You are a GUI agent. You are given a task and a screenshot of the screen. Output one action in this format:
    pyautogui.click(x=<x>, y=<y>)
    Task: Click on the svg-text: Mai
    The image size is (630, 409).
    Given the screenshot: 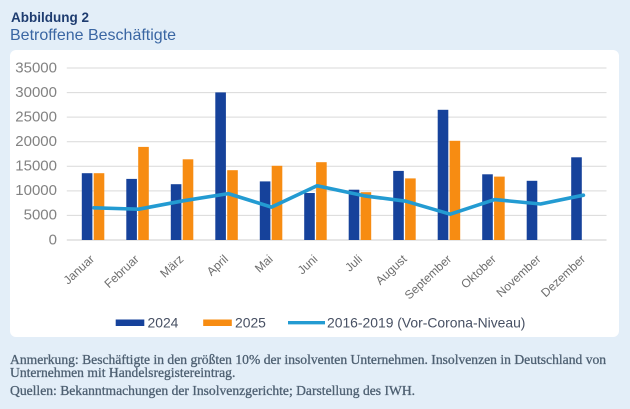 What is the action you would take?
    pyautogui.click(x=264, y=263)
    